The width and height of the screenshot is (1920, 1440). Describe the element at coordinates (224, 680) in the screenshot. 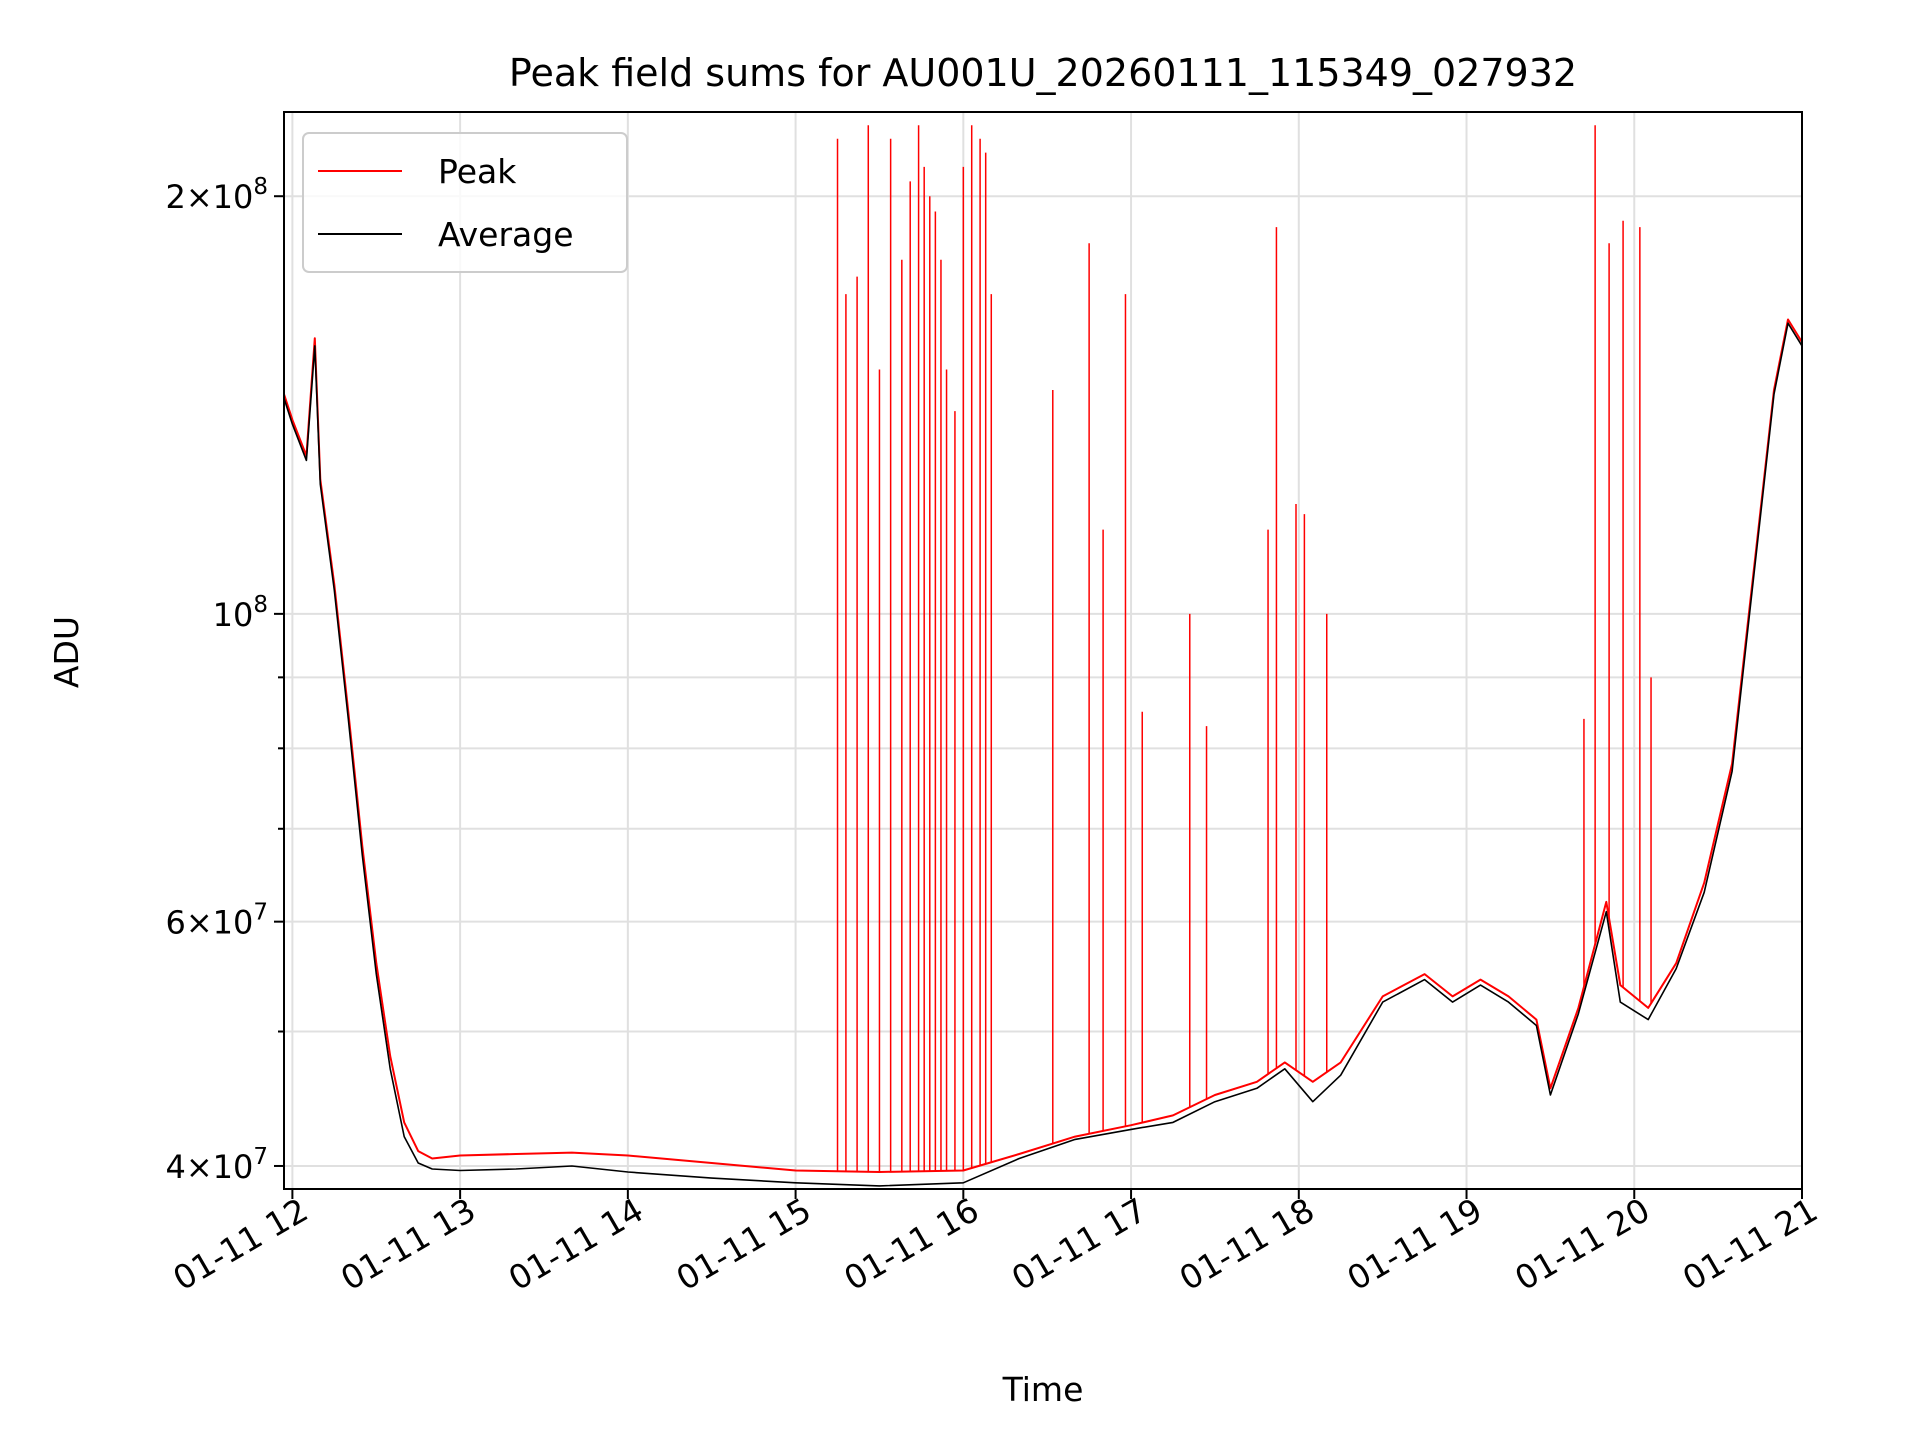

I see `y-axis: 4×107 6×107 108 2×108` at that location.